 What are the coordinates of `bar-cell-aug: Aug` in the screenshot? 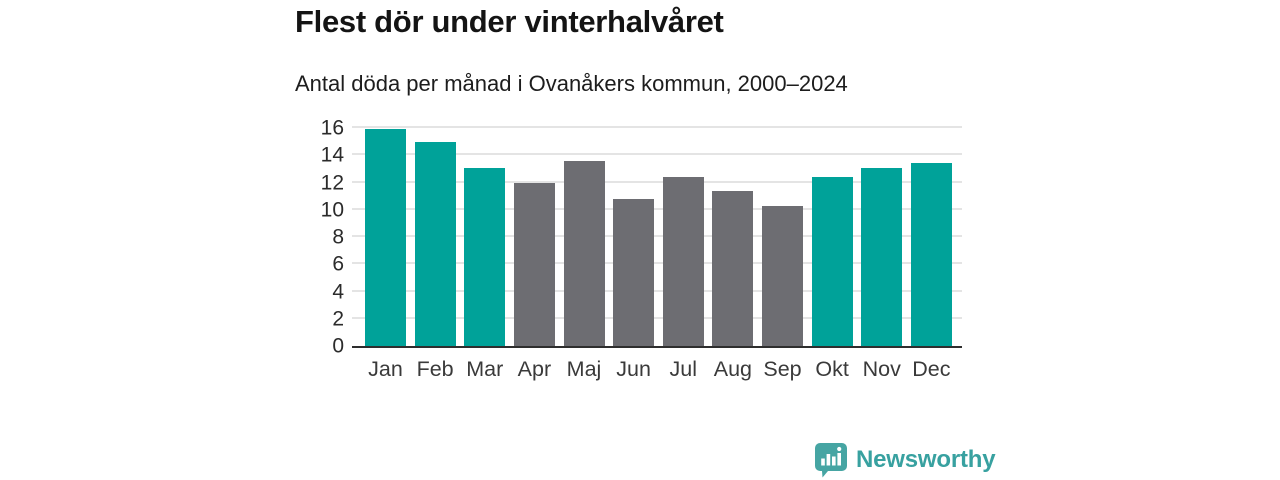 It's located at (733, 254).